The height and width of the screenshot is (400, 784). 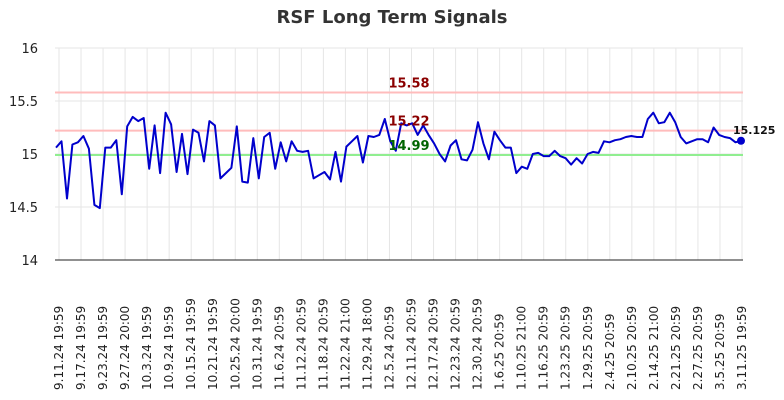 What do you see at coordinates (29, 49) in the screenshot?
I see `y-tick-label: 16` at bounding box center [29, 49].